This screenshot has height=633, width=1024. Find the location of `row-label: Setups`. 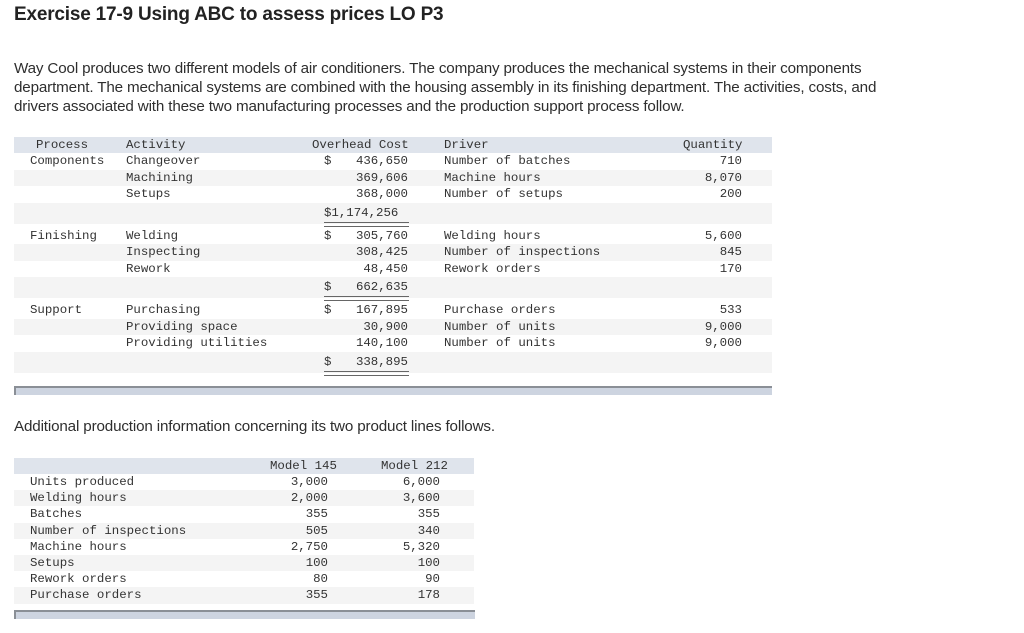

row-label: Setups is located at coordinates (52, 562).